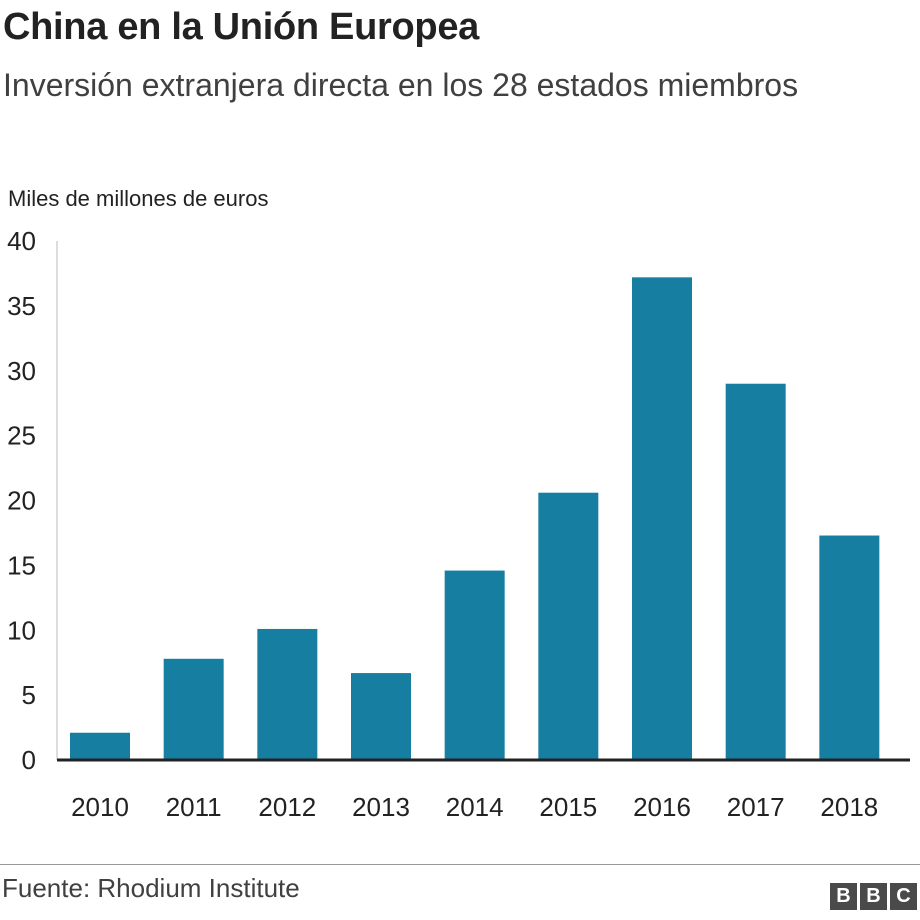 This screenshot has height=920, width=920. I want to click on y-tick-label: 35, so click(21, 306).